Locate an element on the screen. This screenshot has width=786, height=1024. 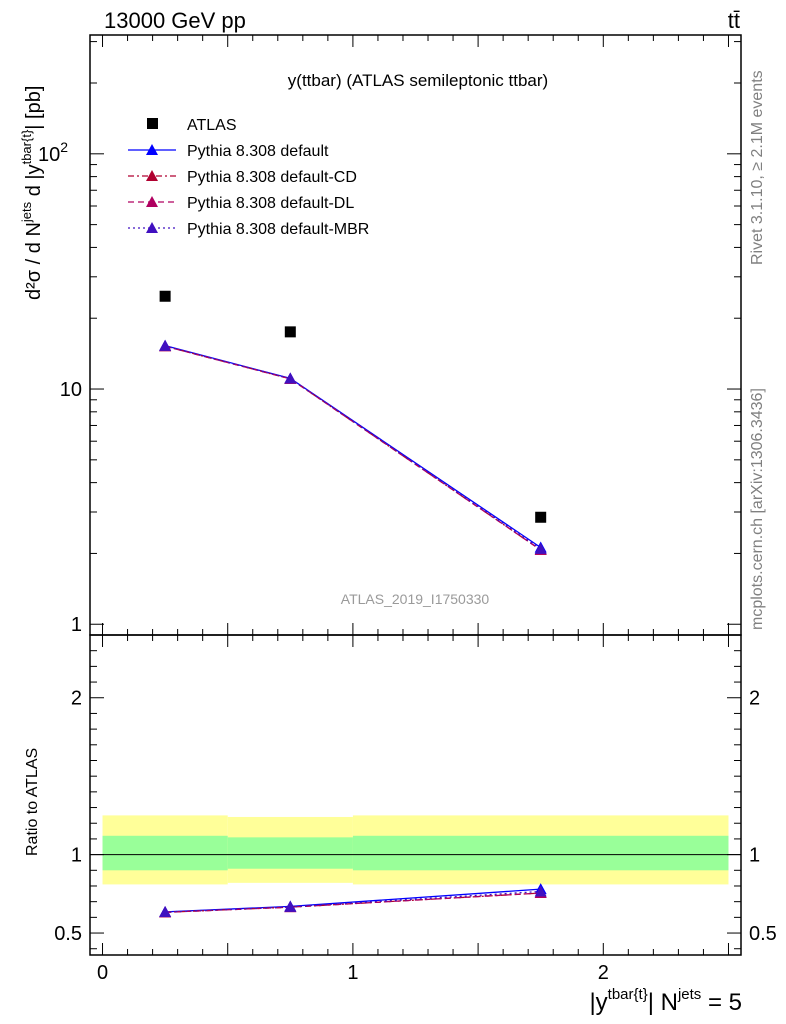
legend-label: Pythia 8.308 default-DL is located at coordinates (270, 203).